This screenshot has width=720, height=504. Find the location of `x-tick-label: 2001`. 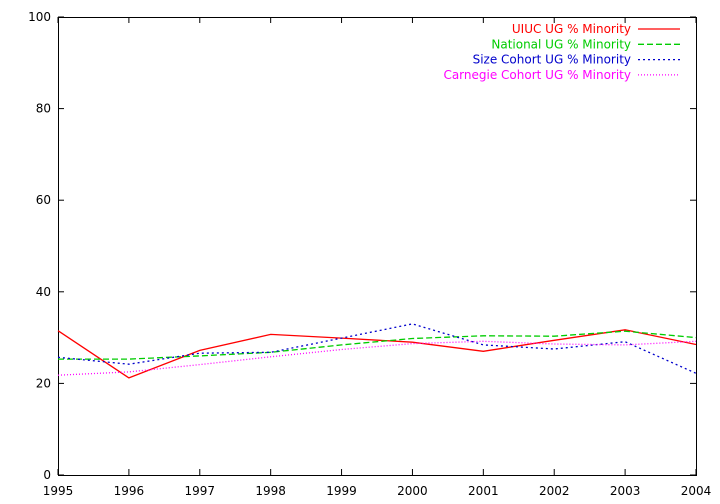

x-tick-label: 2001 is located at coordinates (483, 491).